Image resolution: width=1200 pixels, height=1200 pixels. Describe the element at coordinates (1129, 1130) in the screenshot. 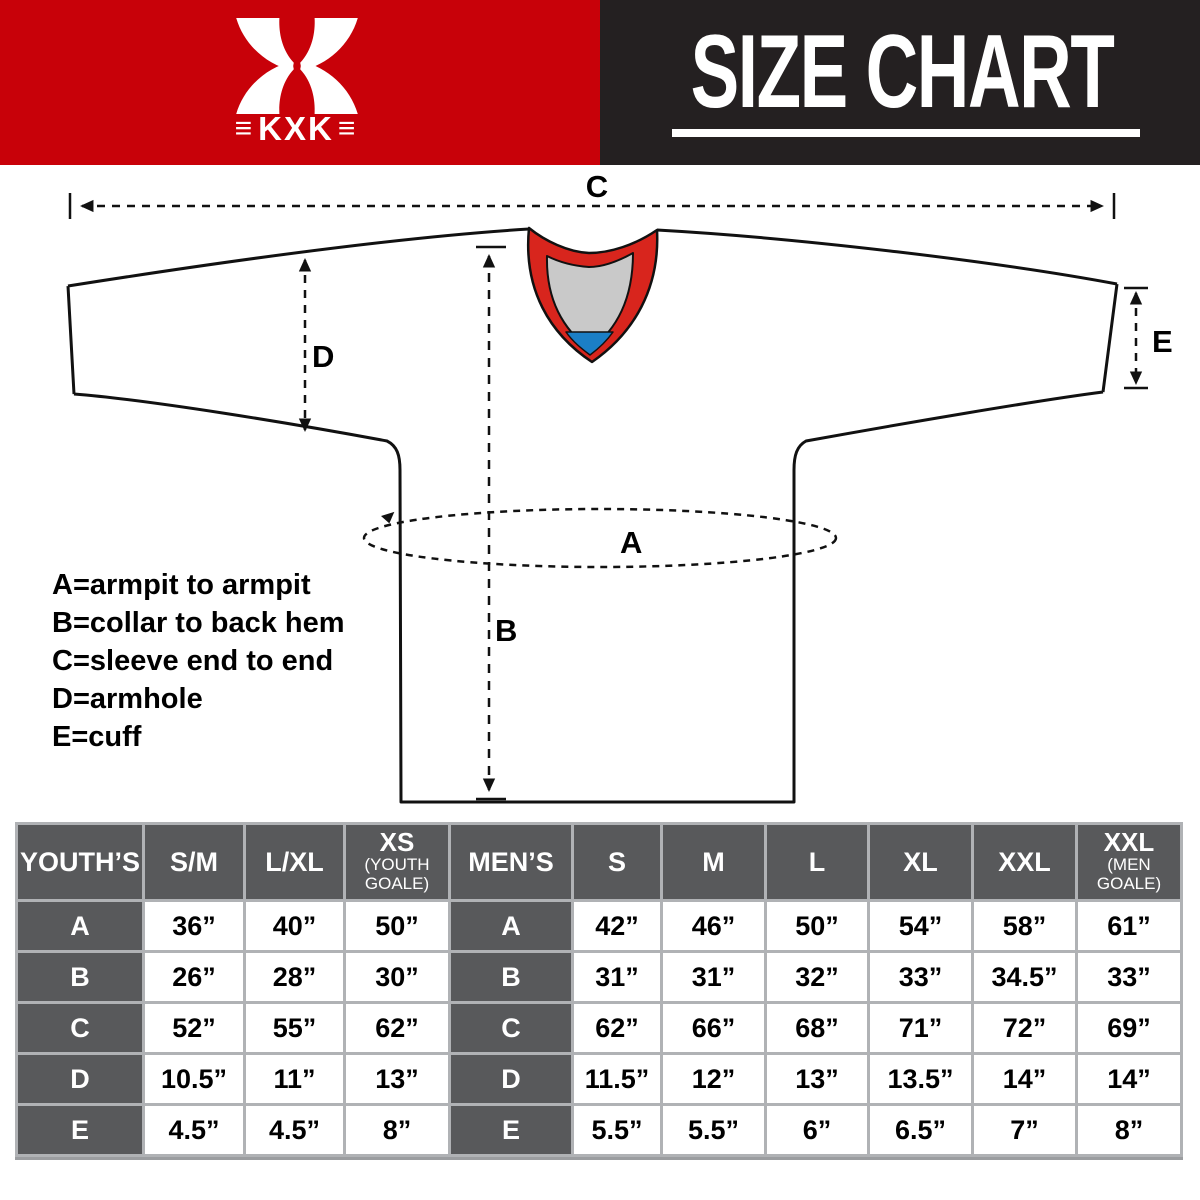

I see `cell-men-e-xxlg: 8”` at that location.